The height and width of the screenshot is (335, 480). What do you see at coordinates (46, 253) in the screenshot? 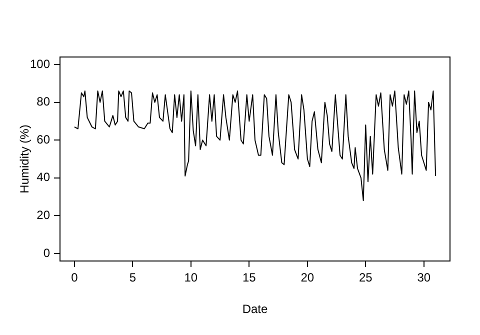
I see `y-tick-label: 0` at bounding box center [46, 253].